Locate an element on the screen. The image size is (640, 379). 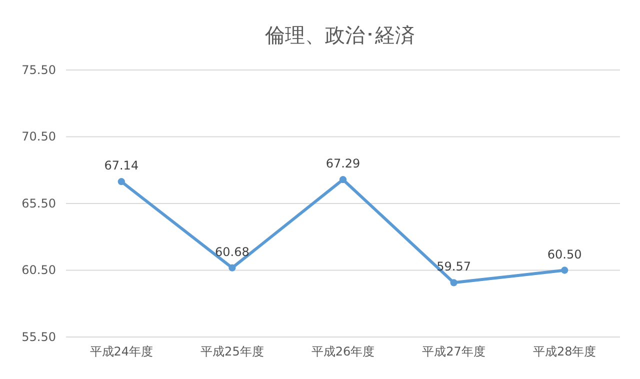
x-tick-label: 平成24年度 is located at coordinates (122, 351).